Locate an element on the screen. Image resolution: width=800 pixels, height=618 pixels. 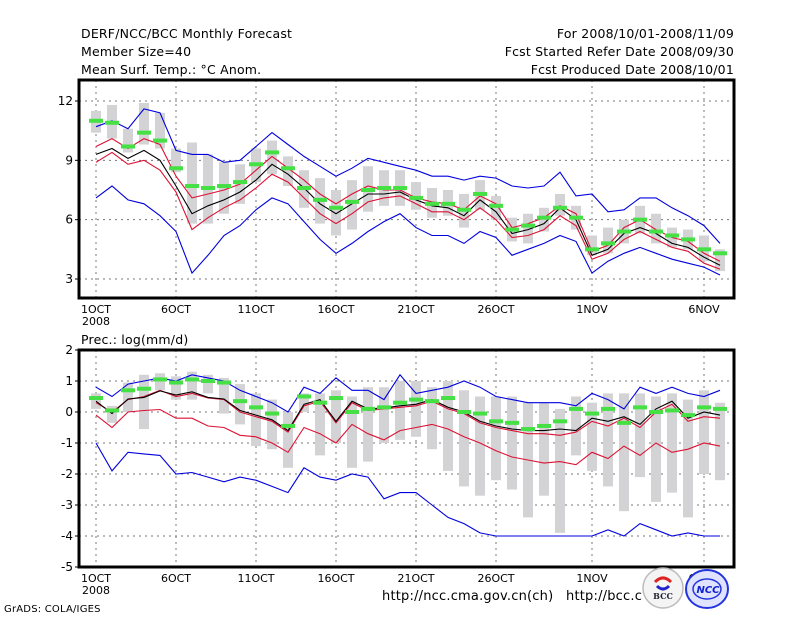
y-tick-label: 2 is located at coordinates (69, 350).